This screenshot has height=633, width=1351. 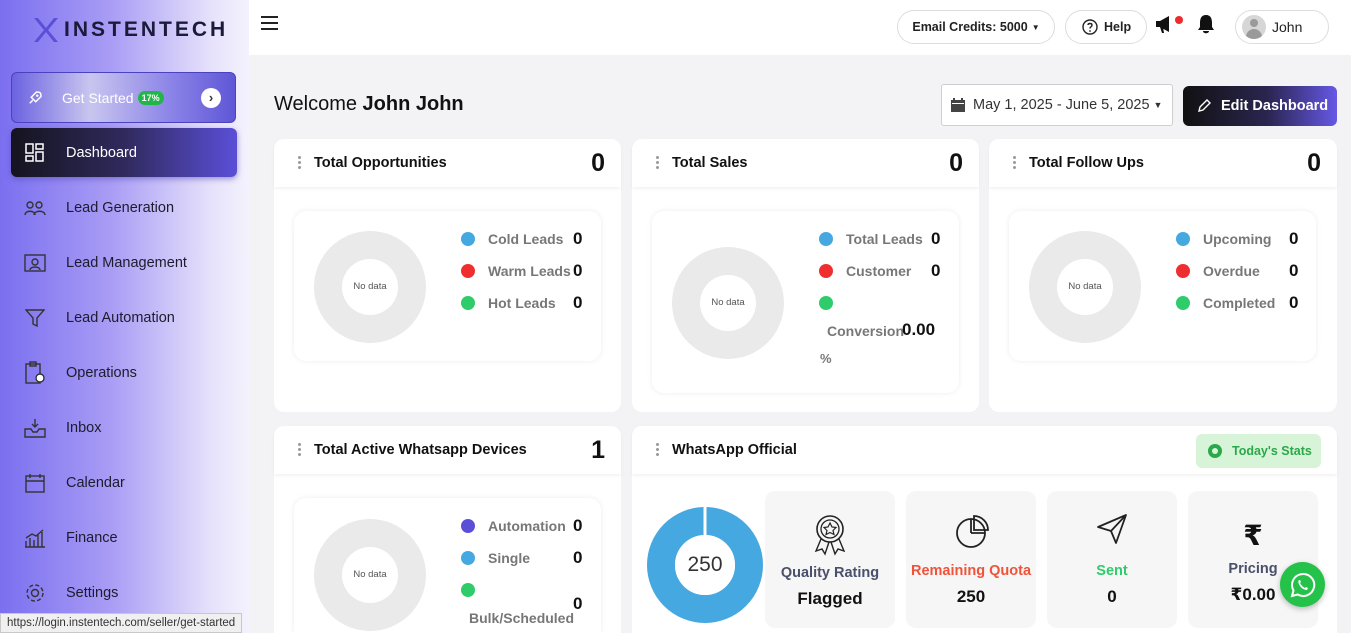 I want to click on legend-bulk-scheduled, so click(x=474, y=590).